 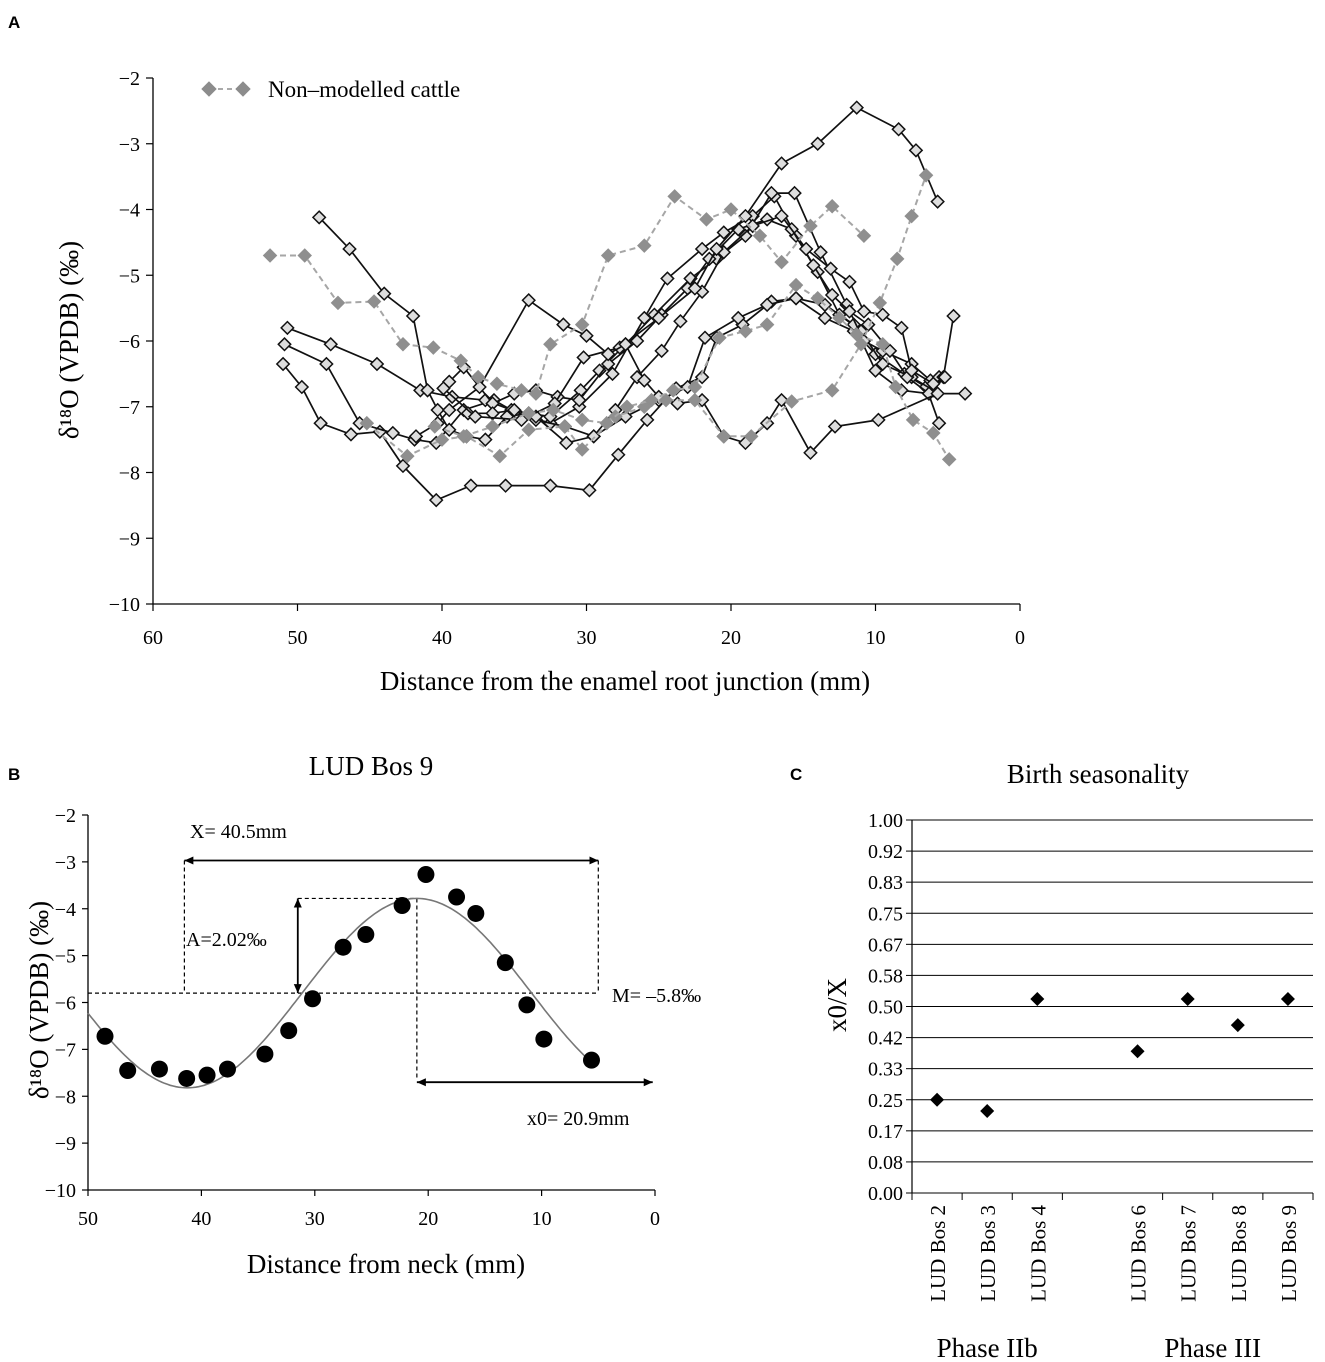 I want to click on panel-a-x-tick-label: 30, so click(x=587, y=638).